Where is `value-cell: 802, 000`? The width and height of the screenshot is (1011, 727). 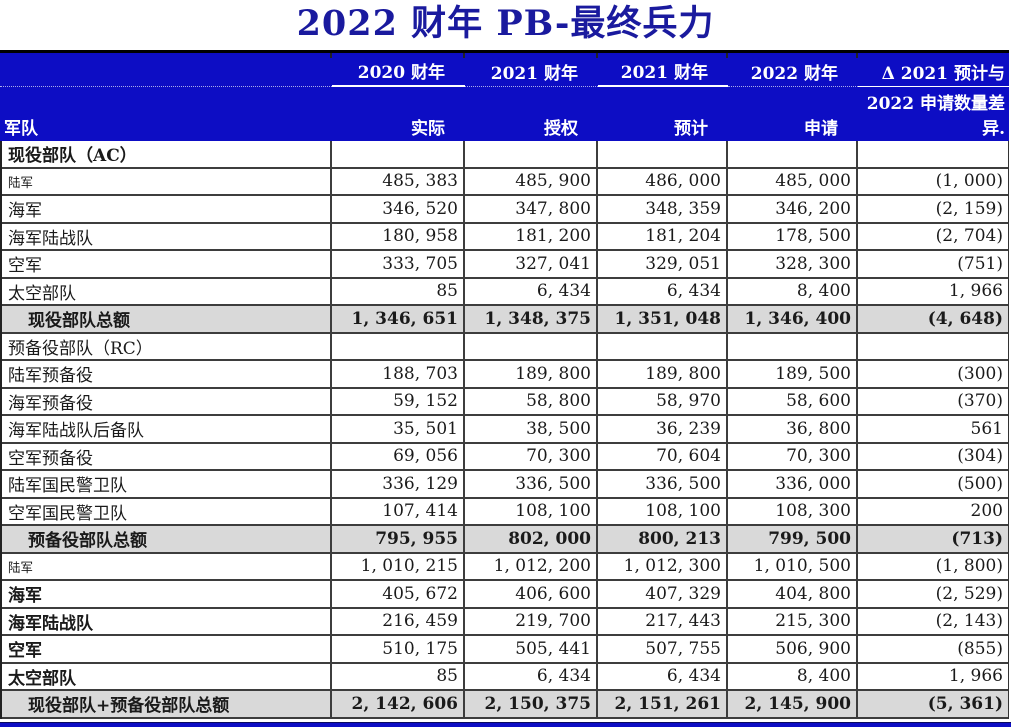 value-cell: 802, 000 is located at coordinates (531, 539).